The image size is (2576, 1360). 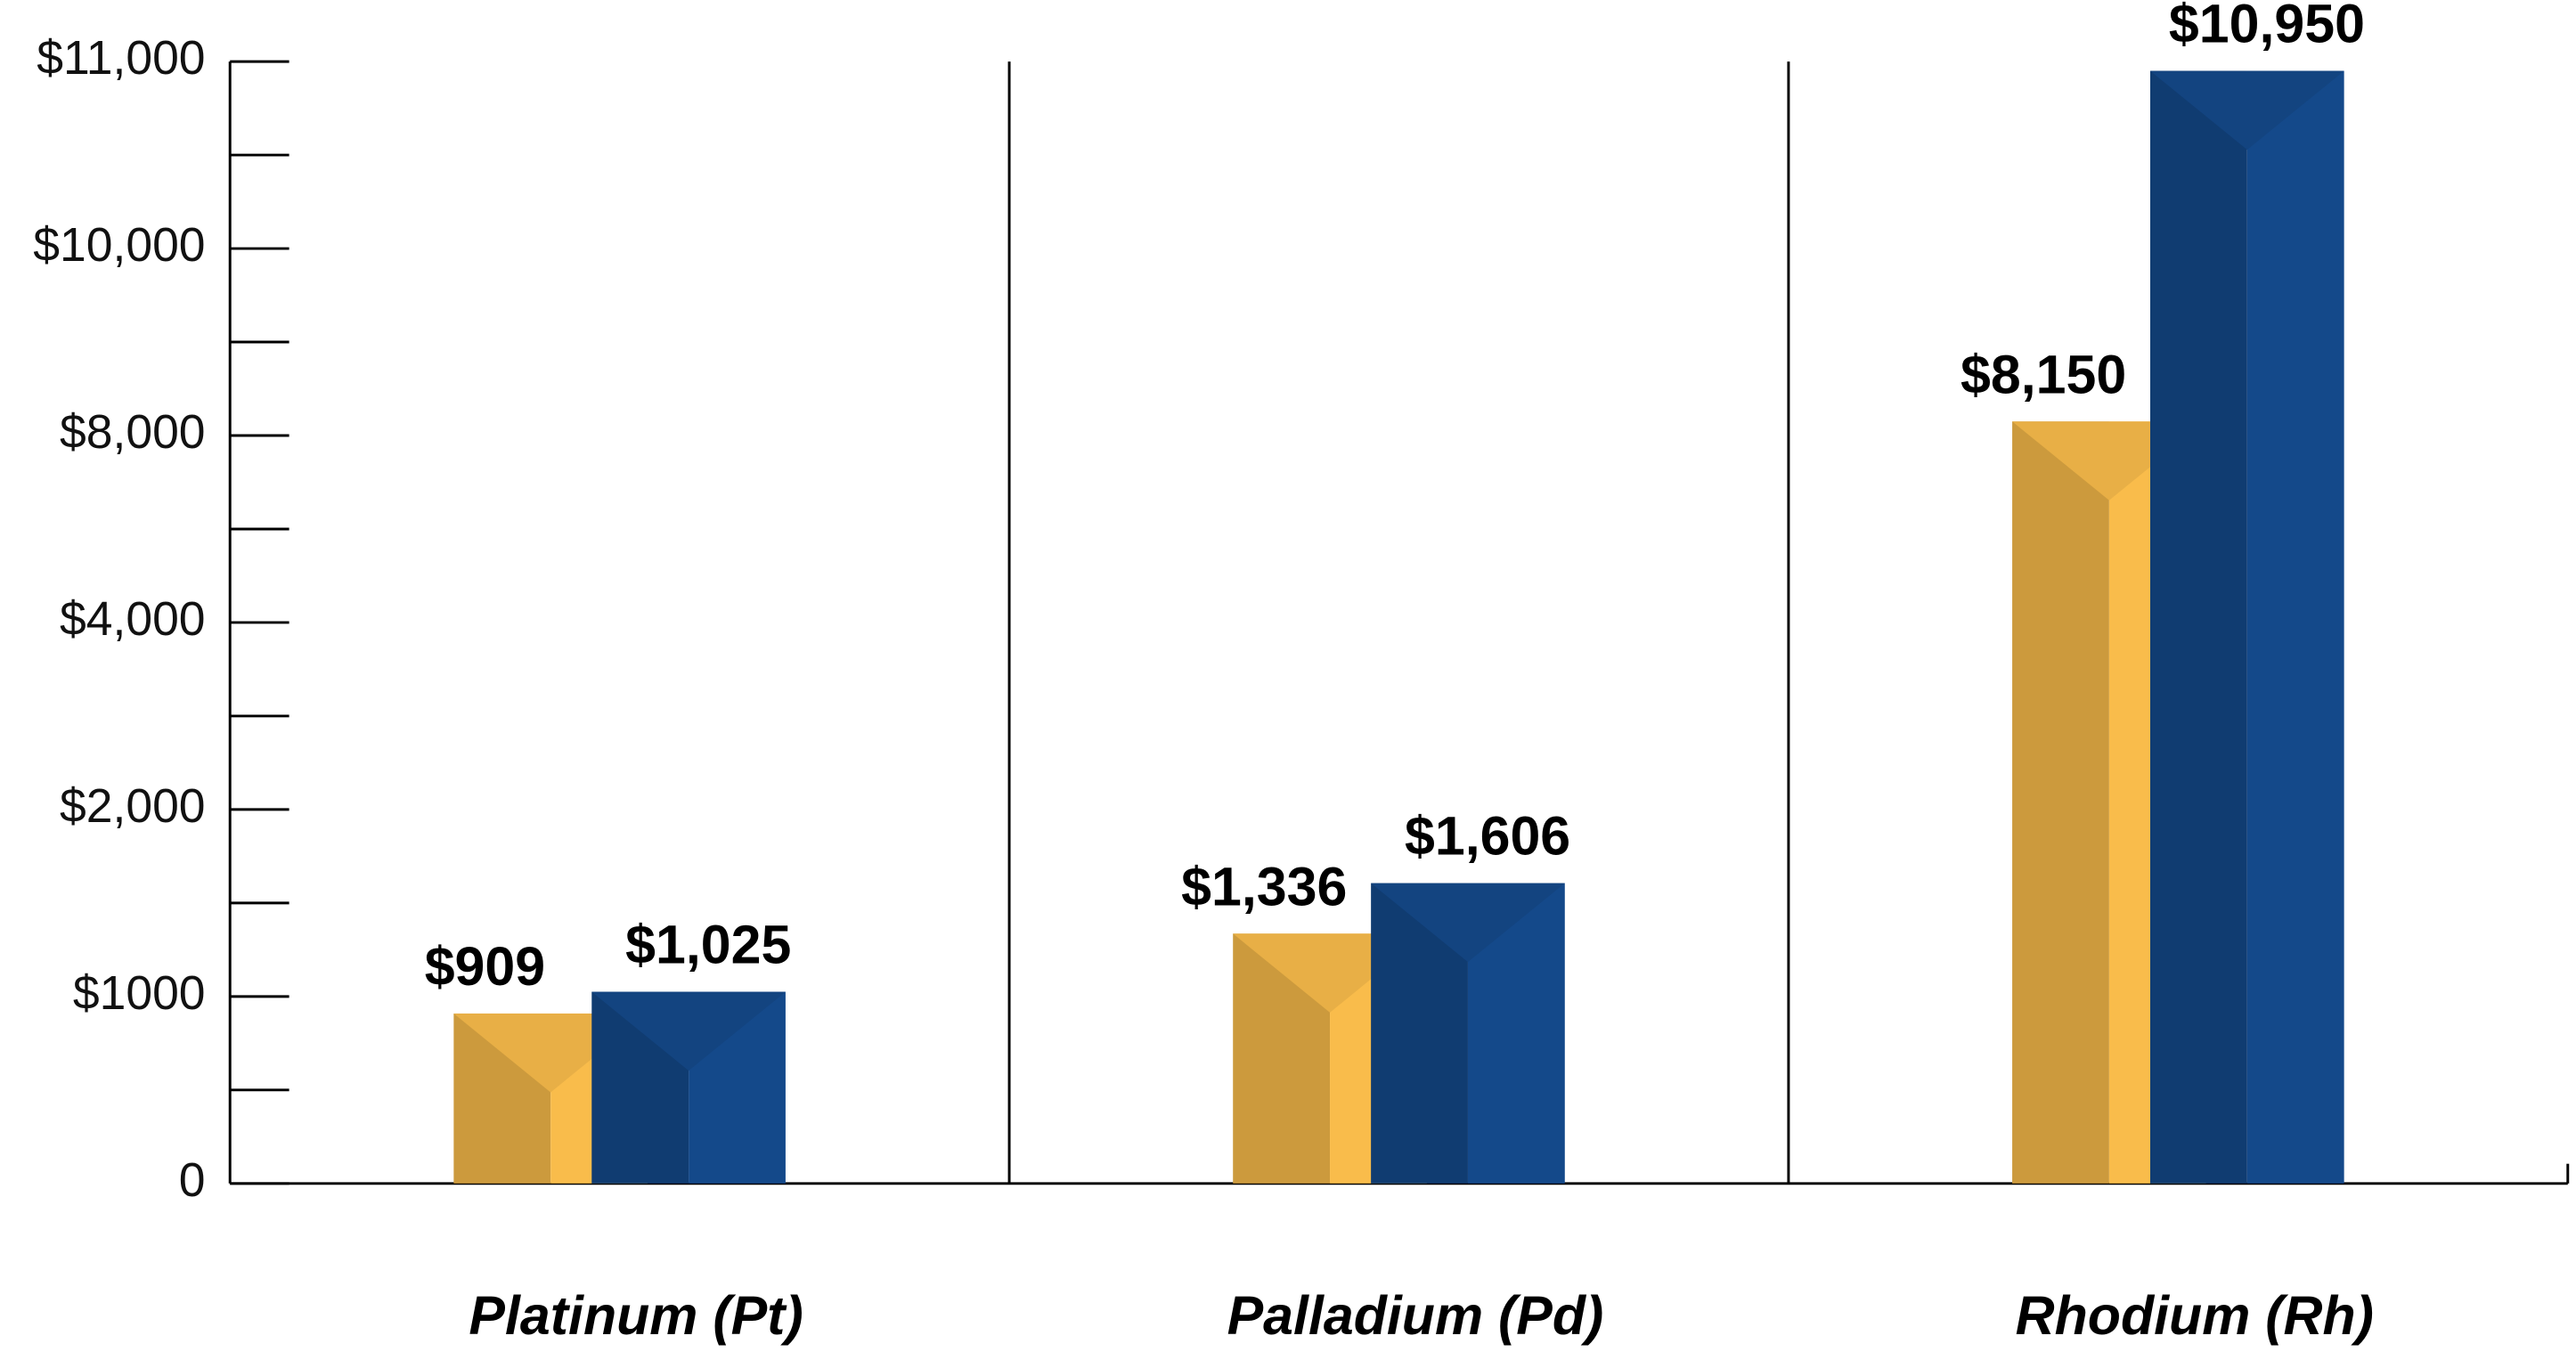 I want to click on y-tick-label: $10,000, so click(x=119, y=245).